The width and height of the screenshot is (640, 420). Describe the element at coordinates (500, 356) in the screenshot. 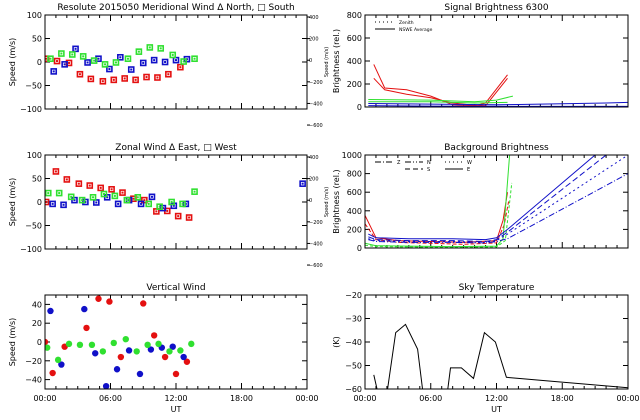

I see `plot-area` at that location.